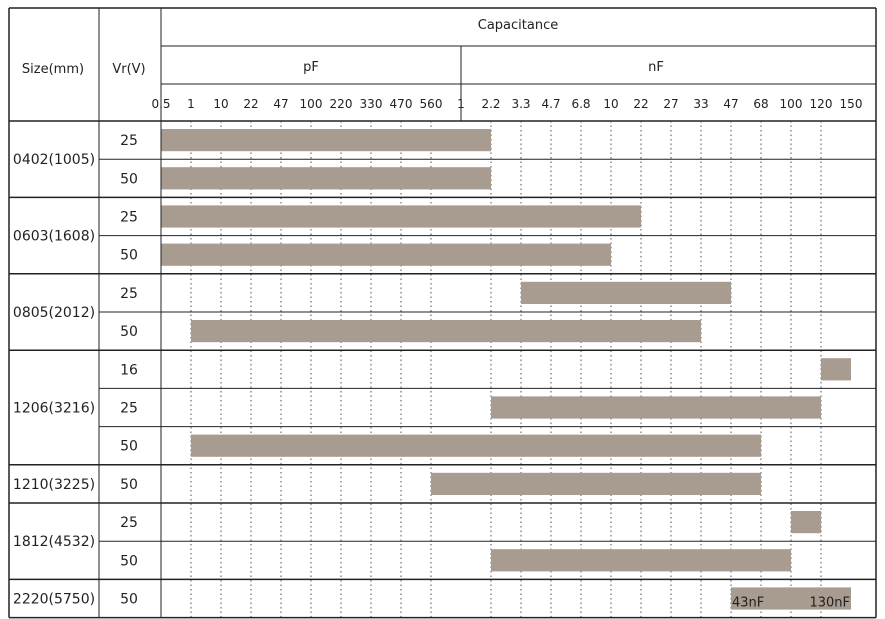 The image size is (885, 619). What do you see at coordinates (520, 104) in the screenshot?
I see `tick-label-12: 3.3` at bounding box center [520, 104].